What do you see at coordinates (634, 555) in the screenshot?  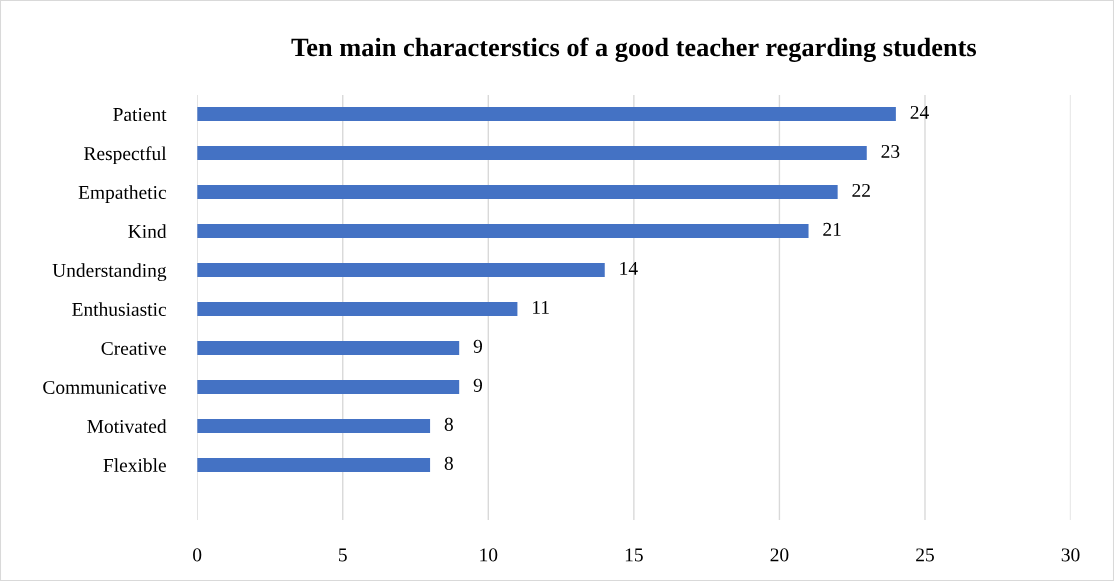 I see `x-tick-label: 15` at bounding box center [634, 555].